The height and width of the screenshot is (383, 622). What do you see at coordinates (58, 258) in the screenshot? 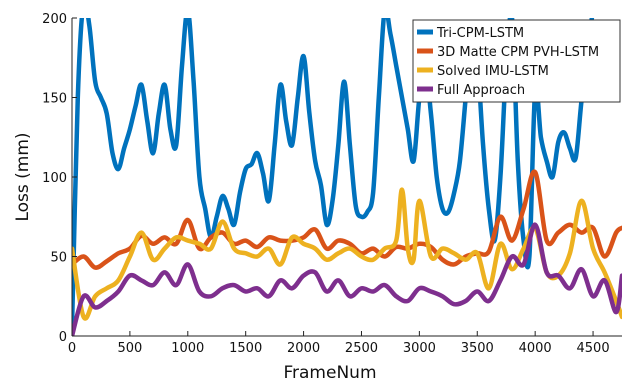
I see `y-tick-label: 50` at bounding box center [58, 258].